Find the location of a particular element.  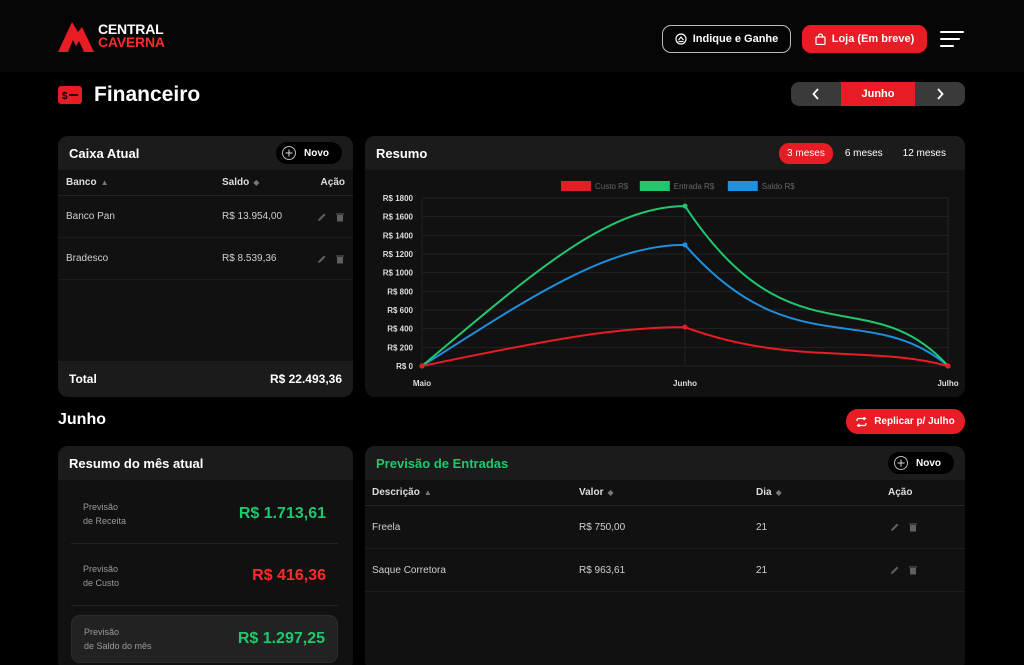

tab-3-meses: 3 meses is located at coordinates (806, 153).